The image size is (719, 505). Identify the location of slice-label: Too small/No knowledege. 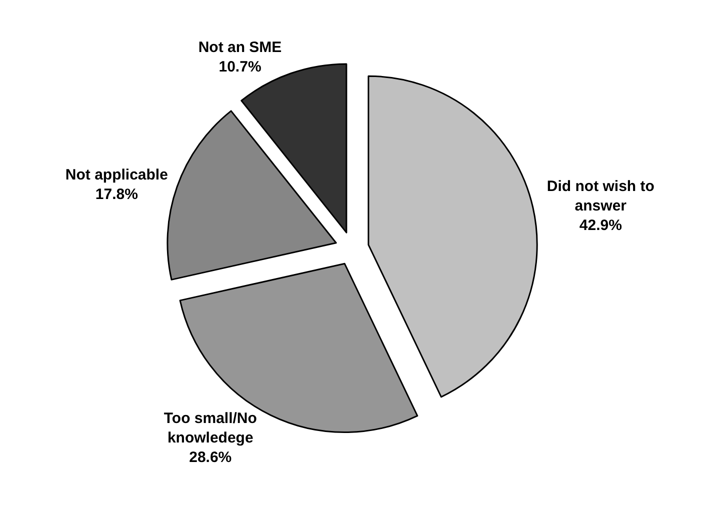
(210, 428).